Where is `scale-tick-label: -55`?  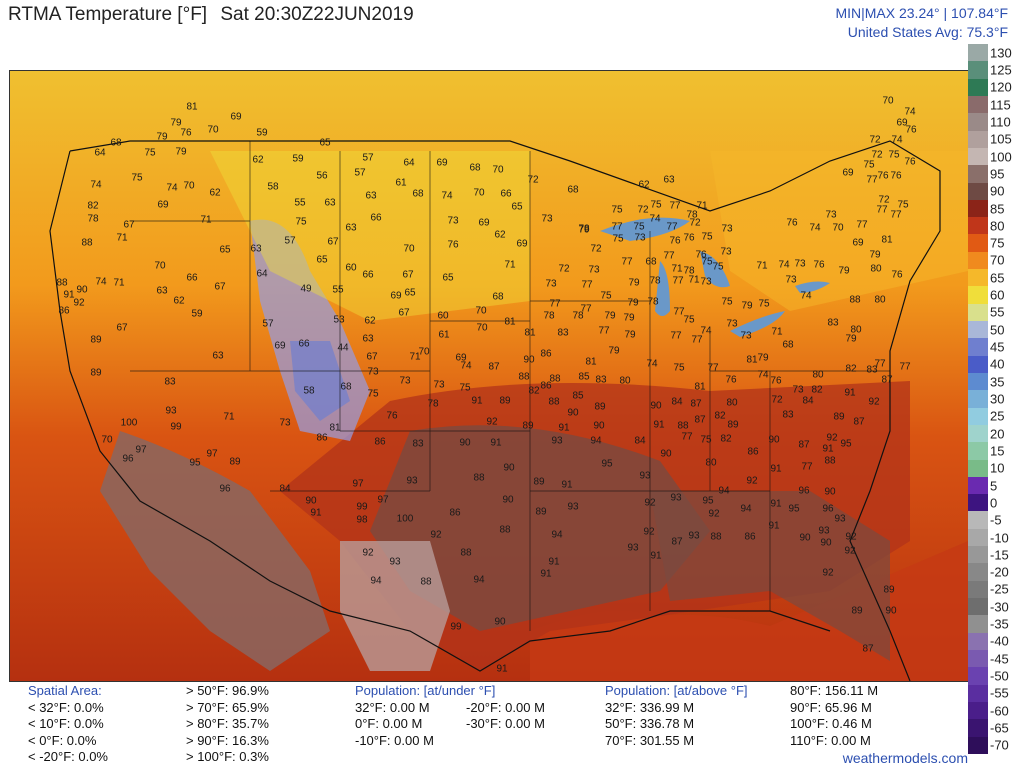 scale-tick-label: -55 is located at coordinates (999, 693).